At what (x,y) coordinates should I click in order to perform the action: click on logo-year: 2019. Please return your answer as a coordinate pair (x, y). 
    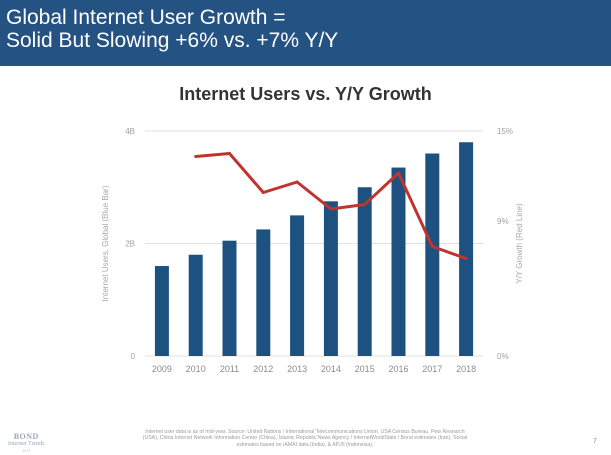
    Looking at the image, I should click on (26, 450).